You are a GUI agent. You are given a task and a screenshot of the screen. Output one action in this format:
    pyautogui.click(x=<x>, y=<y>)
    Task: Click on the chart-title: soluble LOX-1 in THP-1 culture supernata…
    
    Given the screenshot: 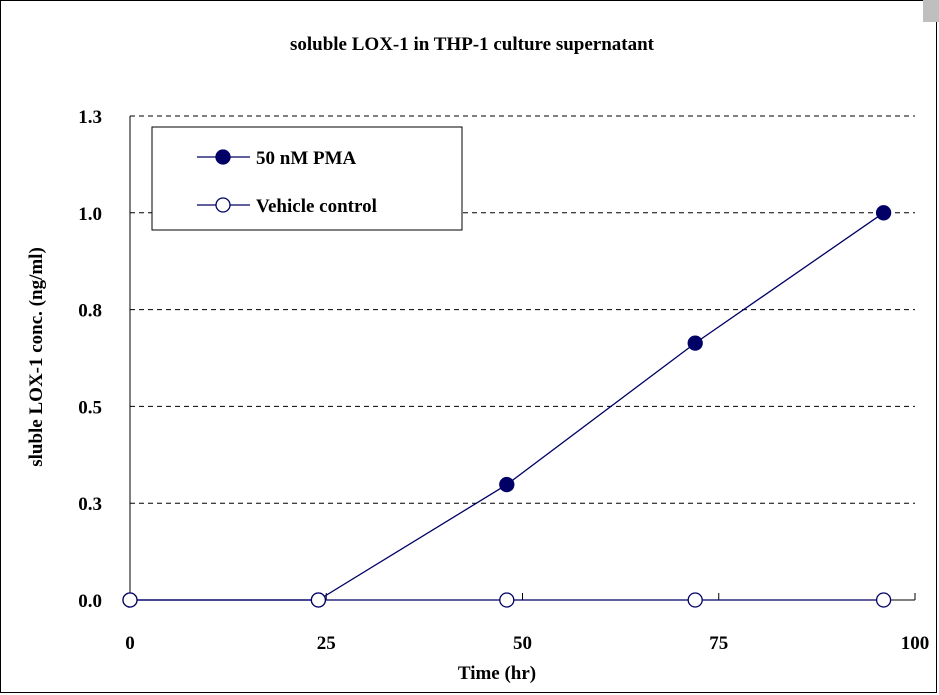 What is the action you would take?
    pyautogui.click(x=472, y=44)
    